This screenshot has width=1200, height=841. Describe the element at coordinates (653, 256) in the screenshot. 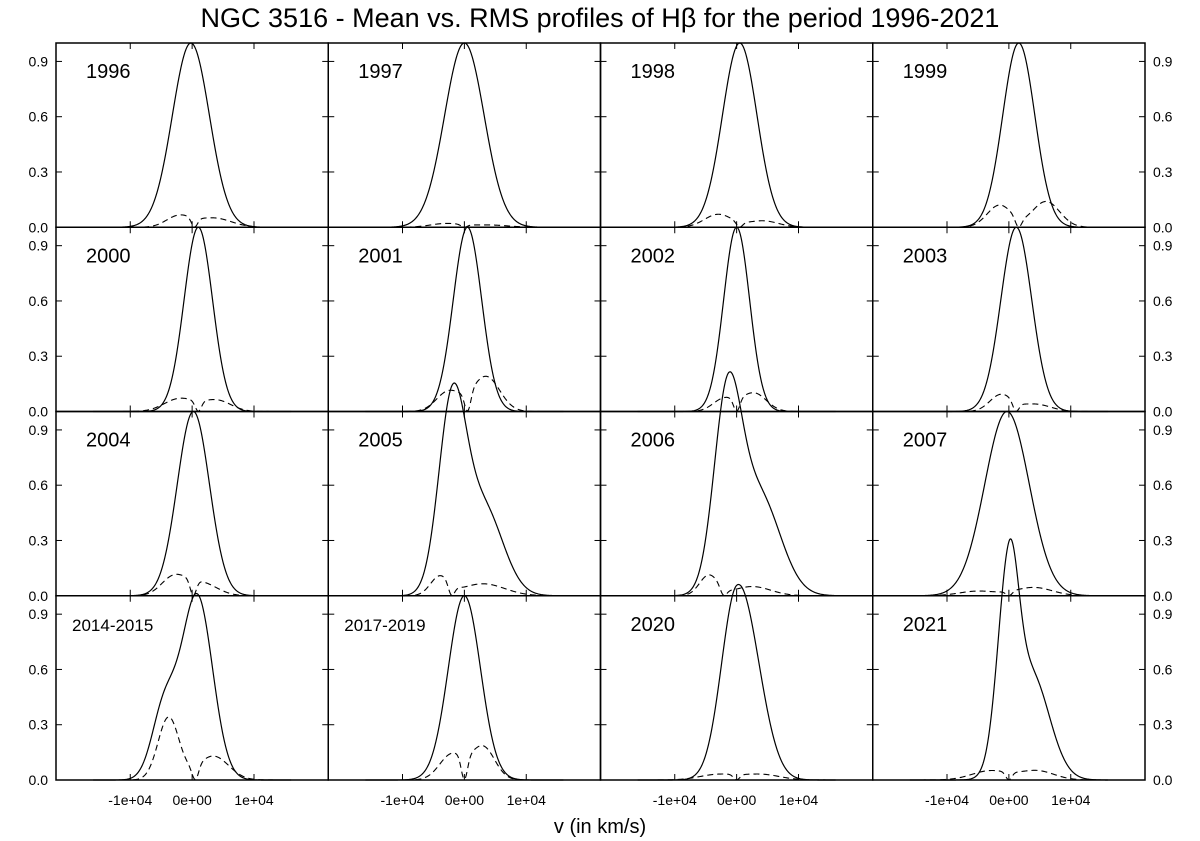

I see `panel-year-label: 2002` at that location.